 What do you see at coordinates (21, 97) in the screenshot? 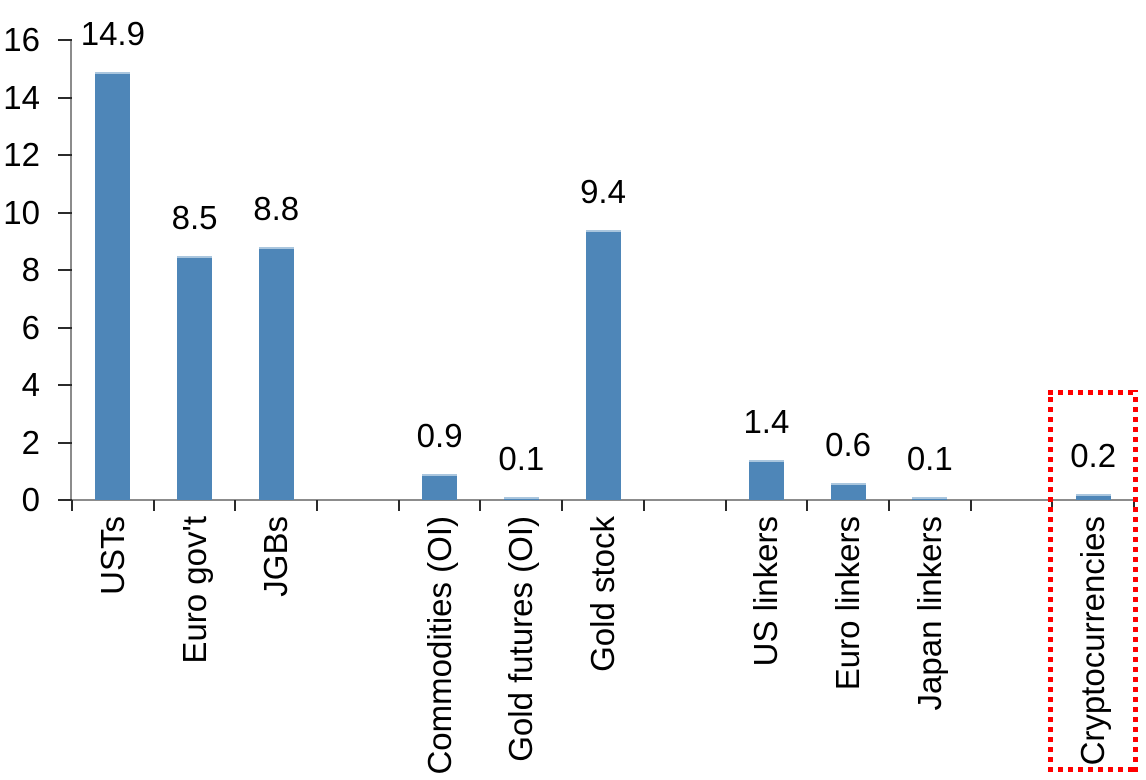
I see `y-axis-tick-label: 14` at bounding box center [21, 97].